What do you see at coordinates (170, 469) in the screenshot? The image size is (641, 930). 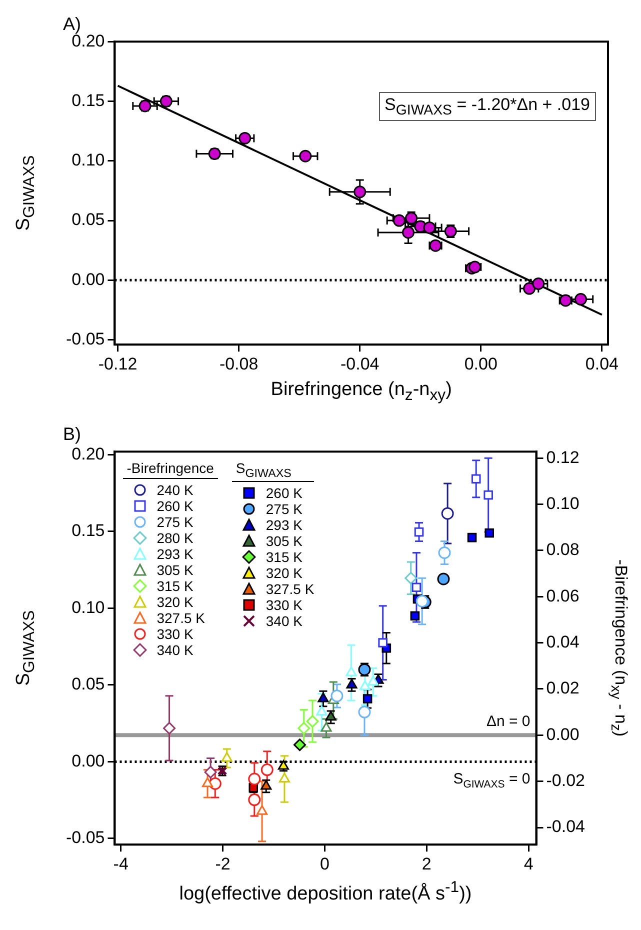 I see `legend-title: -Birefringence` at bounding box center [170, 469].